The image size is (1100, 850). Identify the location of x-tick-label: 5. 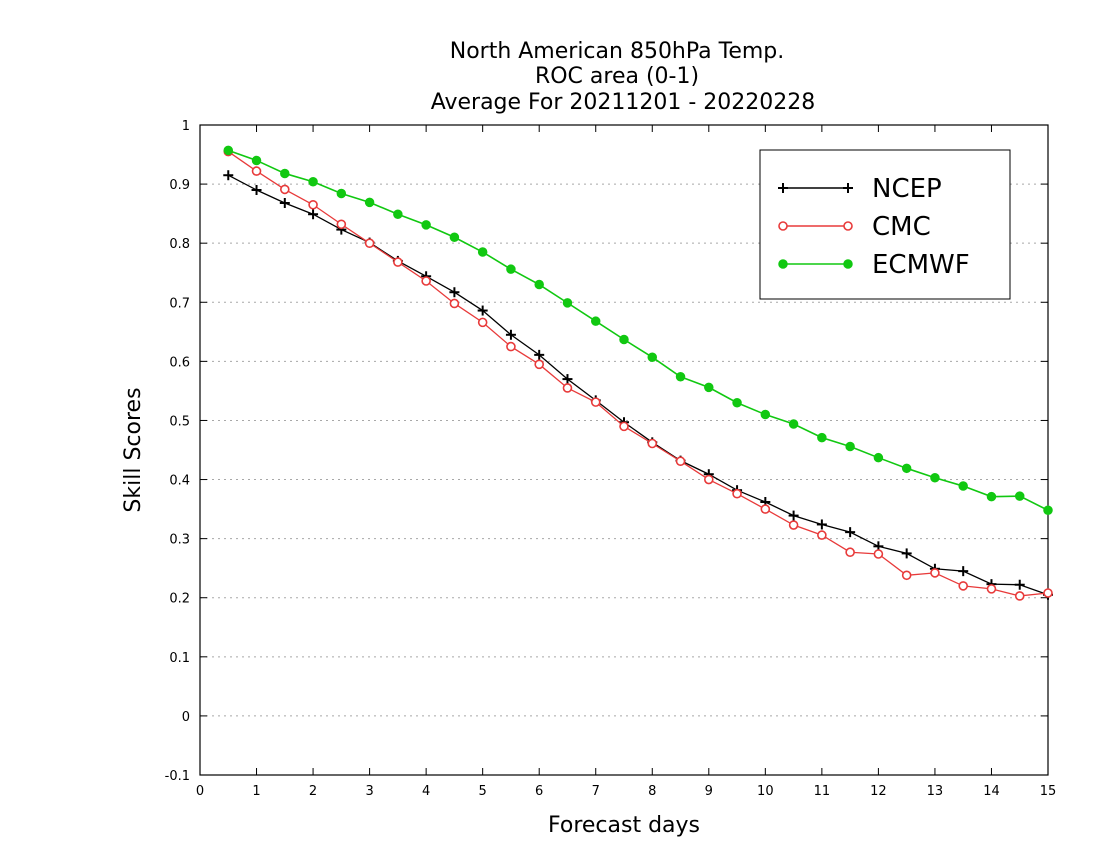
(483, 791).